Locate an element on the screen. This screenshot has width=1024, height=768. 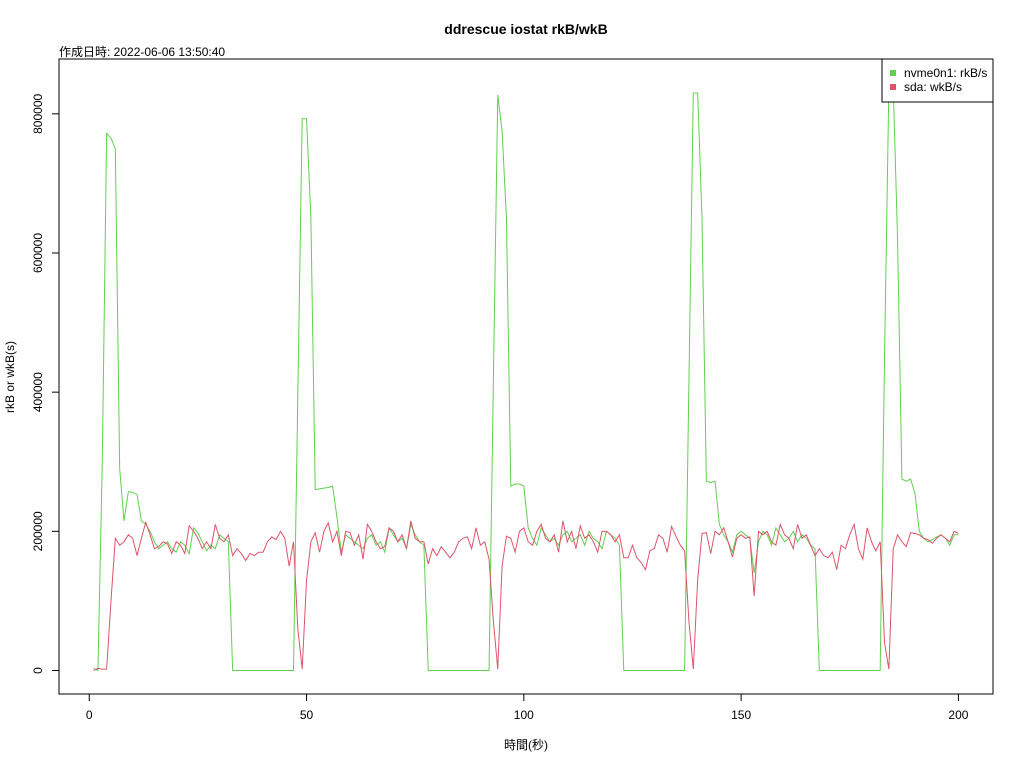
legend-label: sda: wkB/s is located at coordinates (933, 87).